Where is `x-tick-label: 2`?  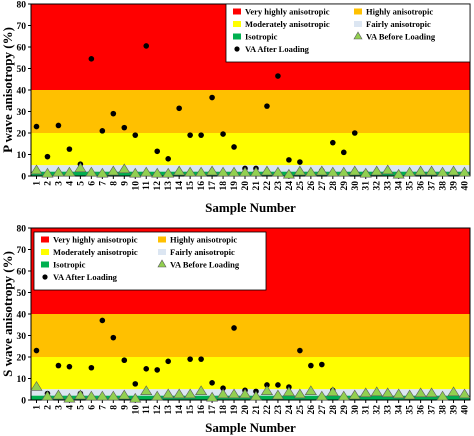 x-tick-label: 2 is located at coordinates (48, 183).